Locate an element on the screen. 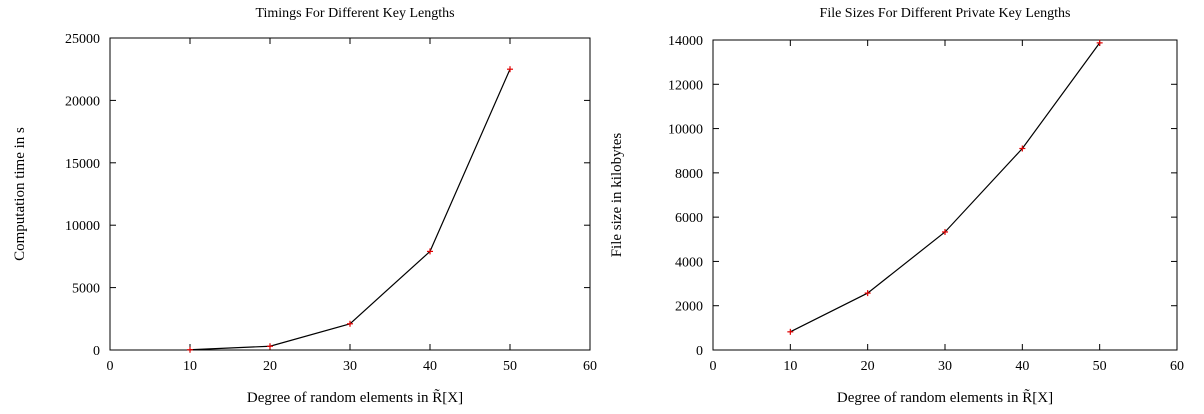 The width and height of the screenshot is (1204, 414). y-tick-label: 15000 is located at coordinates (82, 164).